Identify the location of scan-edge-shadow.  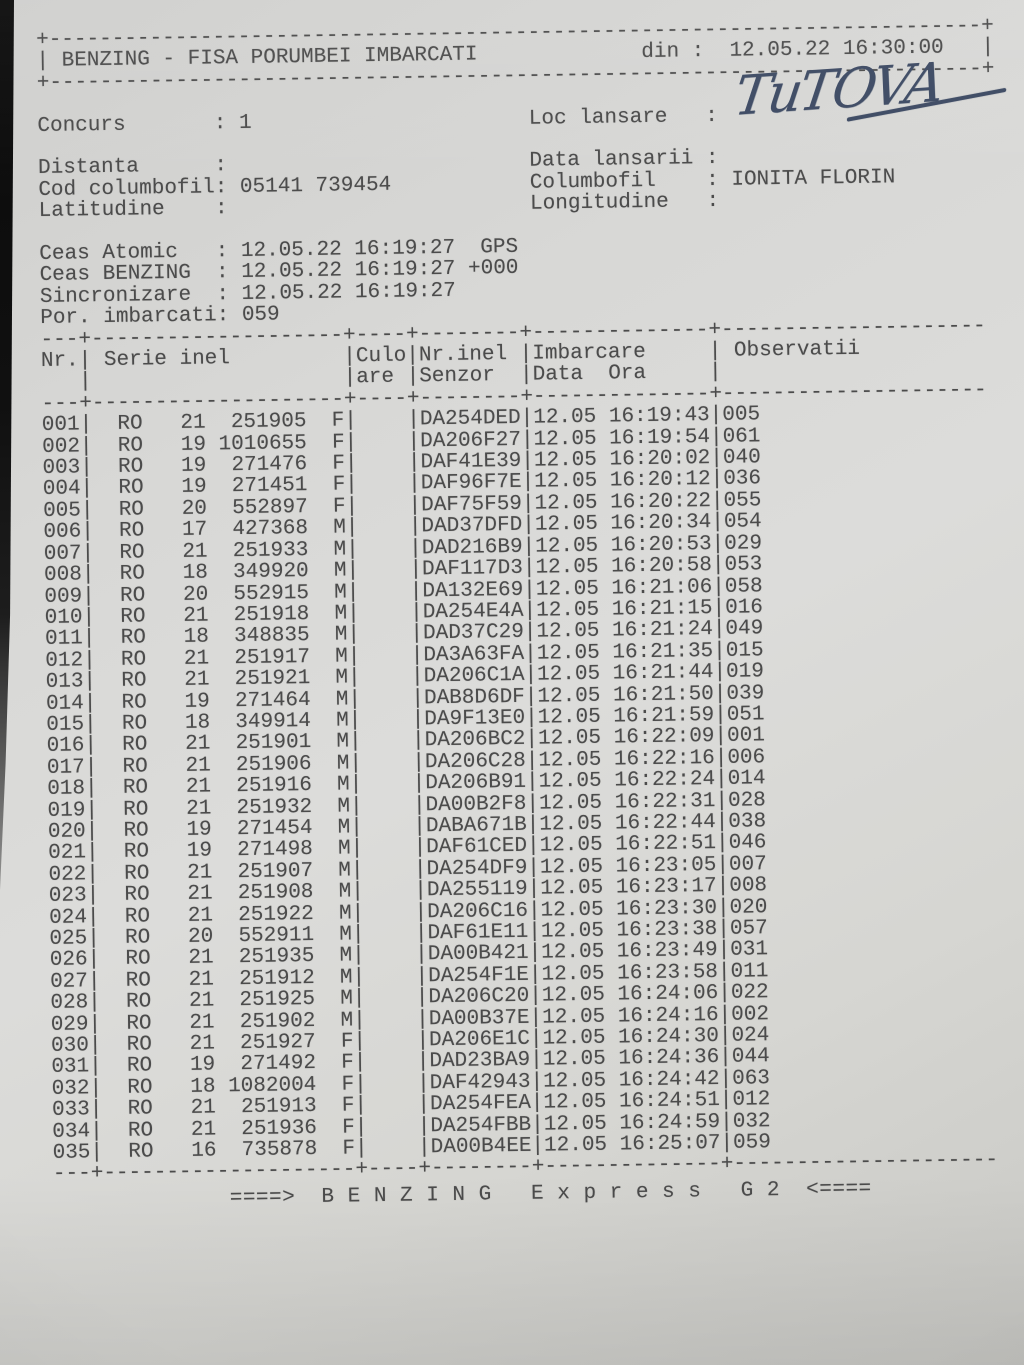
(7, 445).